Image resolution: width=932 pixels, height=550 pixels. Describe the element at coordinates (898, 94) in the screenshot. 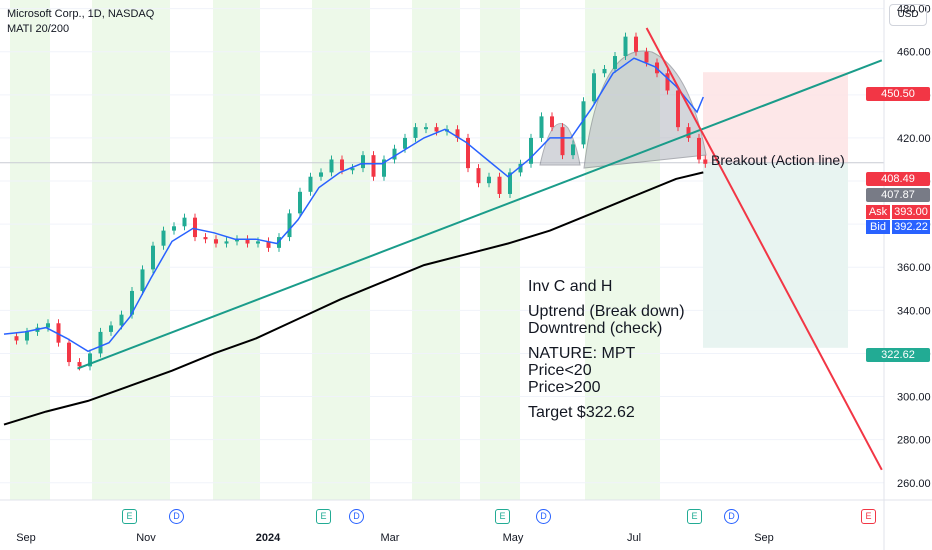

I see `upper-target-label: 450.50` at that location.